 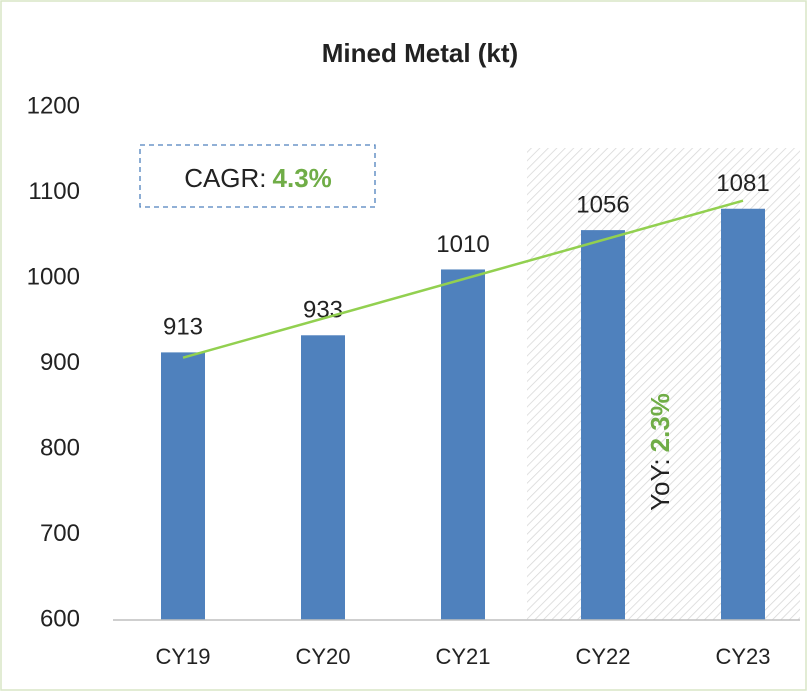 I want to click on data-label: 1081, so click(x=742, y=183).